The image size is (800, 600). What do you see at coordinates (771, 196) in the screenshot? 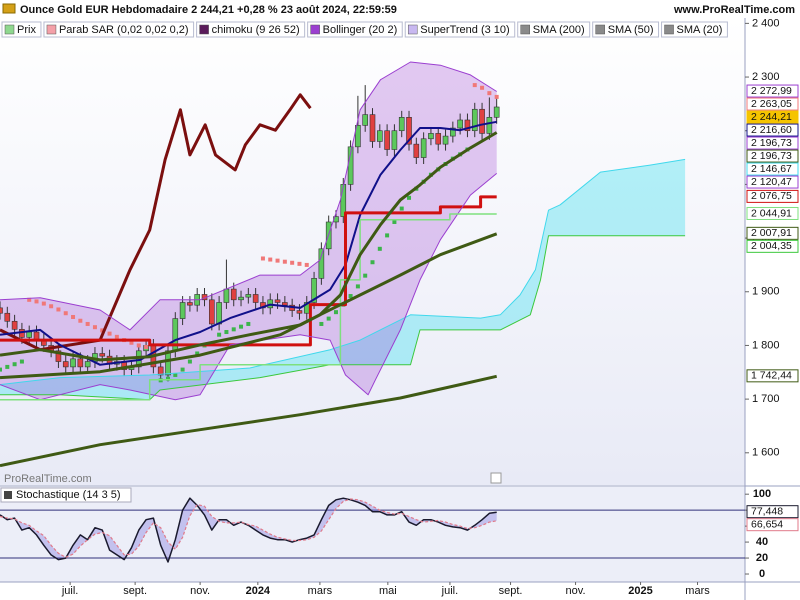
I see `value-label: 2 076,75` at bounding box center [771, 196].